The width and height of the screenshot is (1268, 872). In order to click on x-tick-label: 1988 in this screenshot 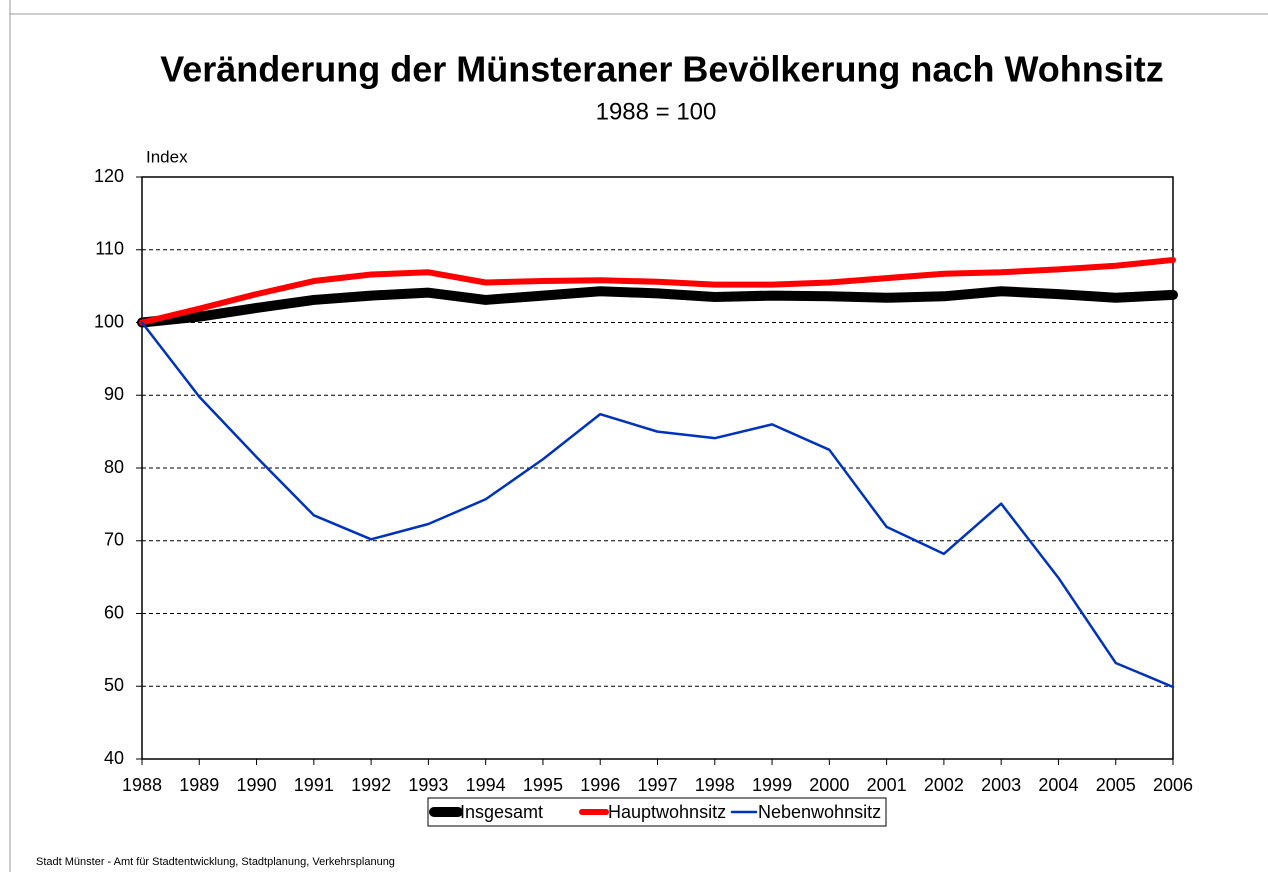, I will do `click(142, 785)`.